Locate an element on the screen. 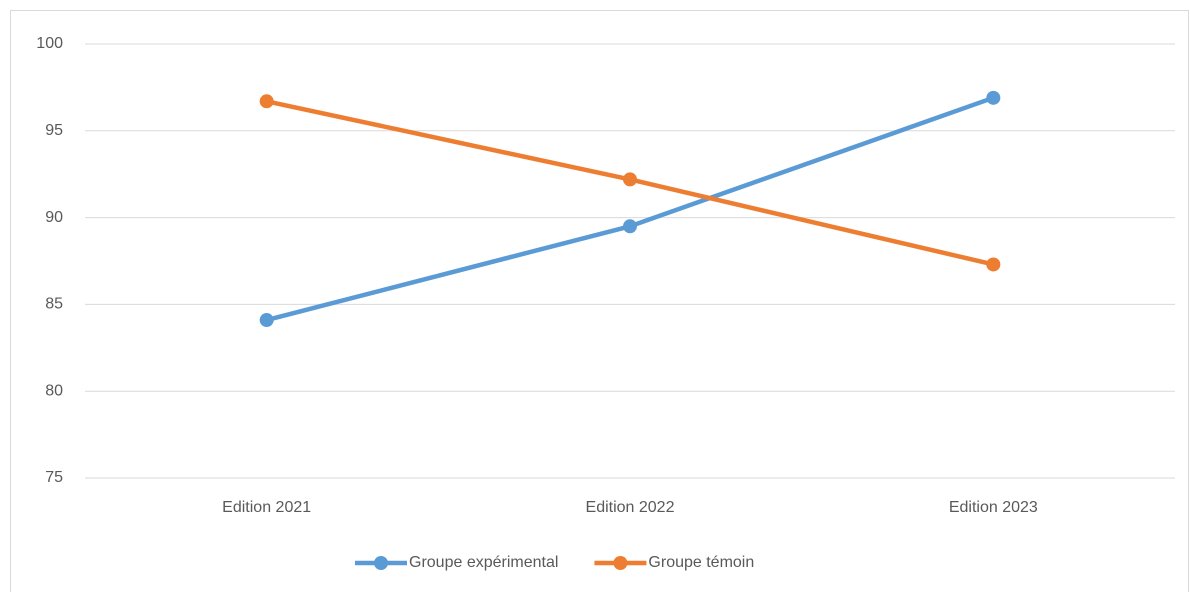 The height and width of the screenshot is (597, 1190). y-tick-label: 90 is located at coordinates (54, 217).